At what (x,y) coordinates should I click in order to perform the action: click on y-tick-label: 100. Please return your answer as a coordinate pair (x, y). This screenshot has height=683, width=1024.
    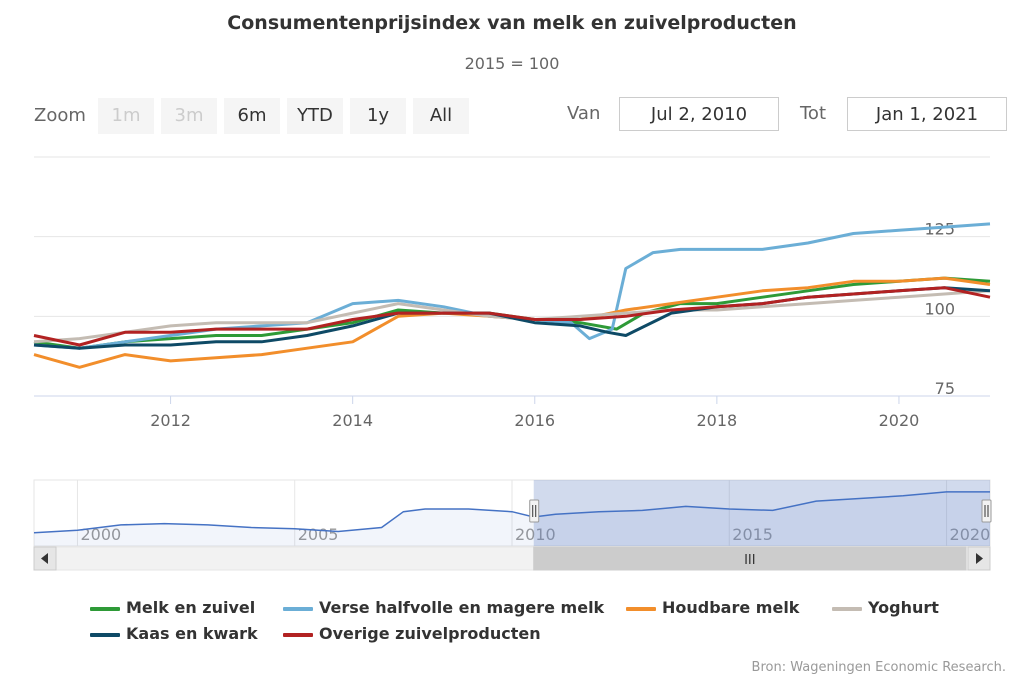
    Looking at the image, I should click on (939, 308).